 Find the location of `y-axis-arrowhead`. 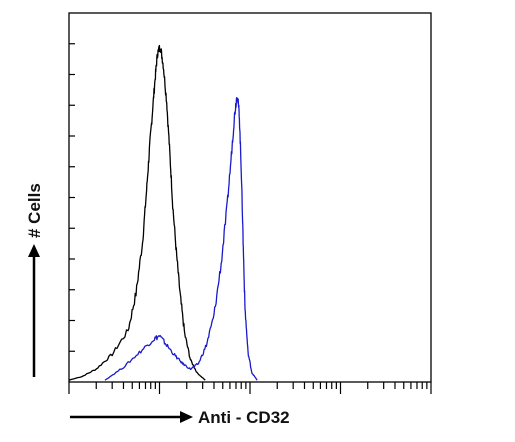

y-axis-arrowhead is located at coordinates (34, 250).